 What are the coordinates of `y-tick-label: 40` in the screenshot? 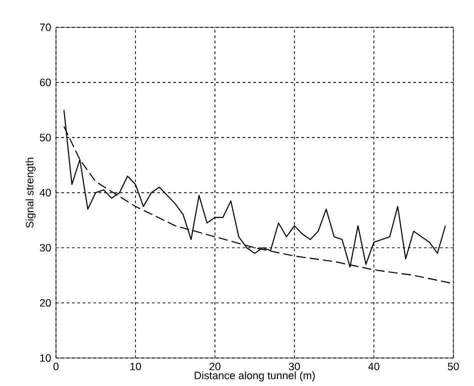 It's located at (45, 192).